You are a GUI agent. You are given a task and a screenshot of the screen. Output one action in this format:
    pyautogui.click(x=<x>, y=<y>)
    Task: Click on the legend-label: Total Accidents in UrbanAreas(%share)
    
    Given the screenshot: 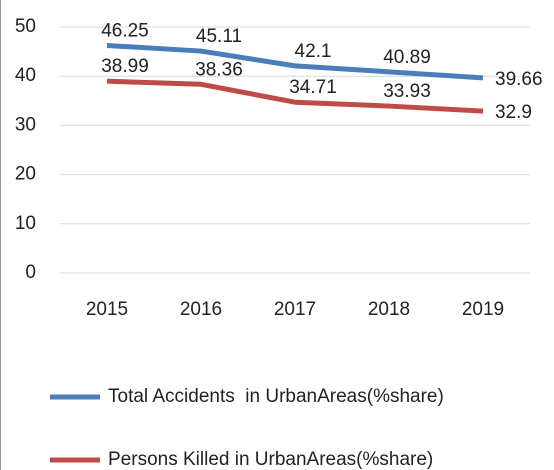 What is the action you would take?
    pyautogui.click(x=276, y=396)
    